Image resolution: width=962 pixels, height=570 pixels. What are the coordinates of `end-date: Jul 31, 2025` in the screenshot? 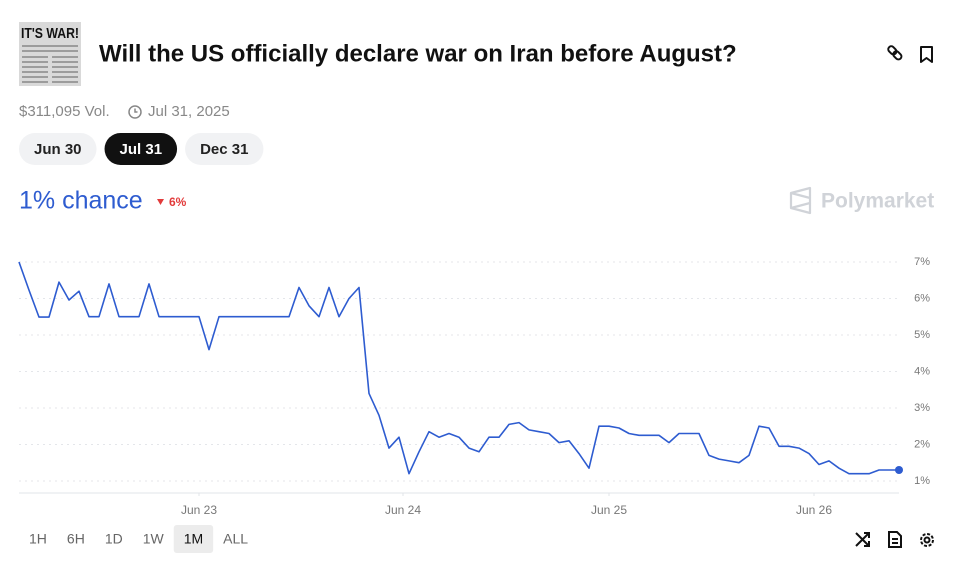 It's located at (189, 111).